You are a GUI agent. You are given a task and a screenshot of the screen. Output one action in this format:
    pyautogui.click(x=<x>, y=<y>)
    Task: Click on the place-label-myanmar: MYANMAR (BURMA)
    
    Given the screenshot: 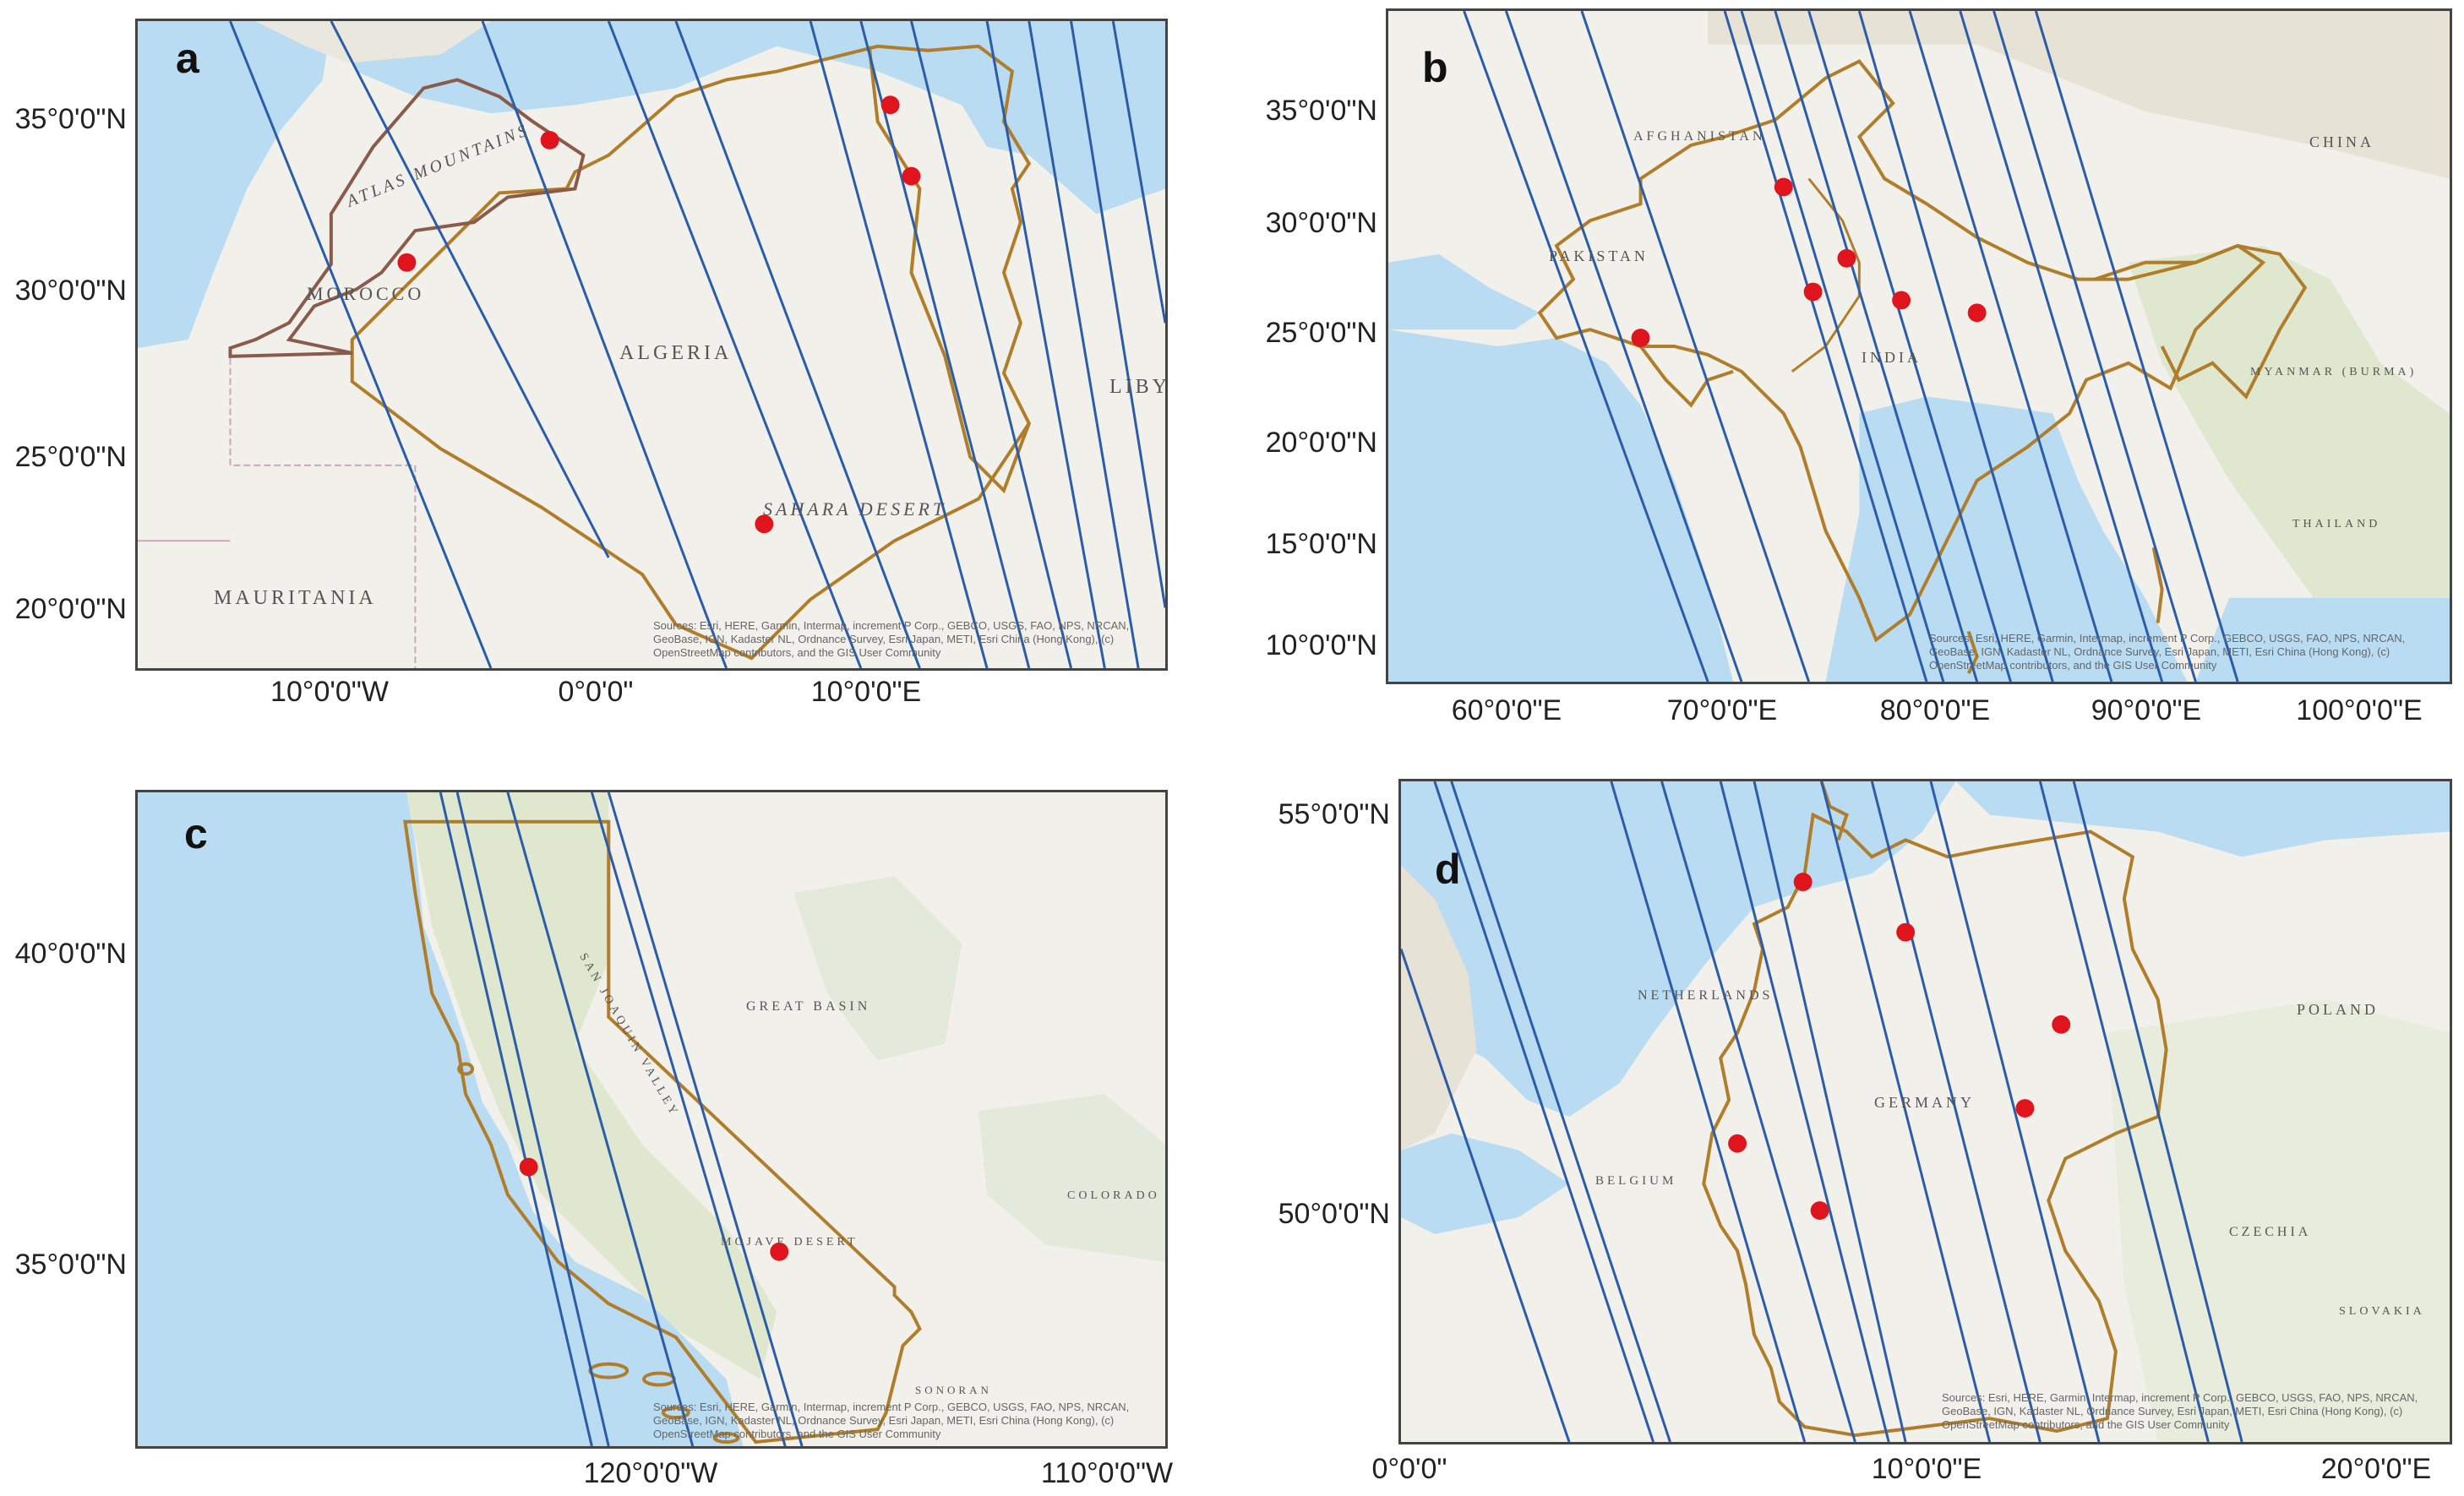 What is the action you would take?
    pyautogui.click(x=2334, y=372)
    